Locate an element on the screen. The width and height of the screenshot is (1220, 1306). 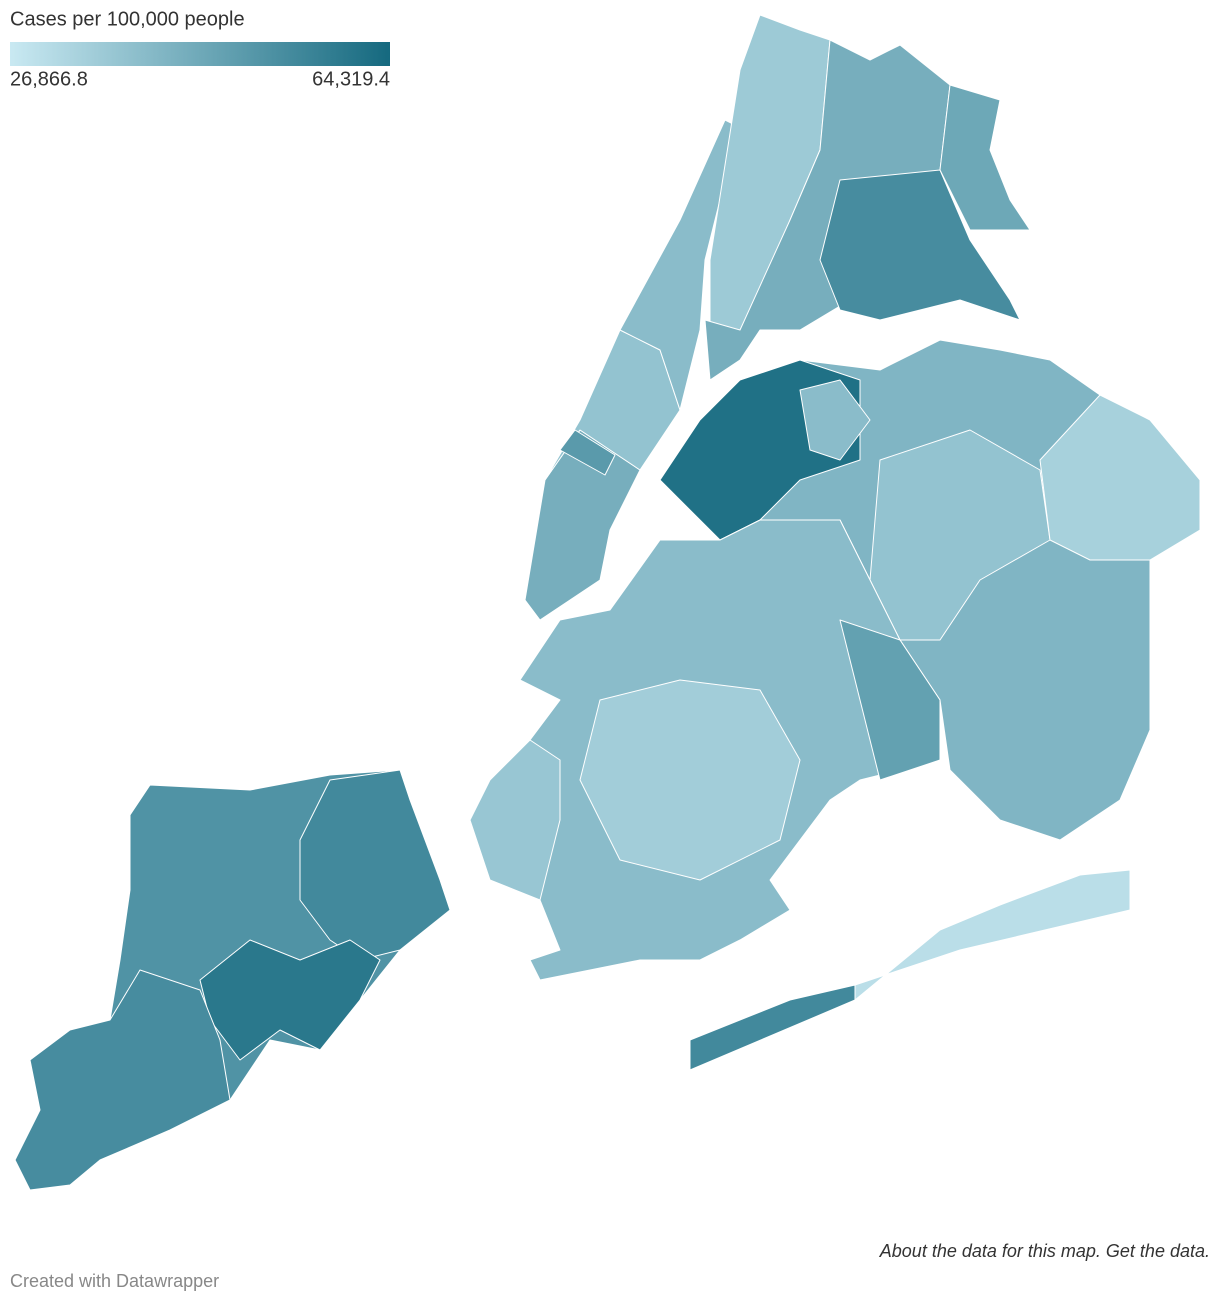
legend-min-label: 26,866.8 is located at coordinates (49, 79).